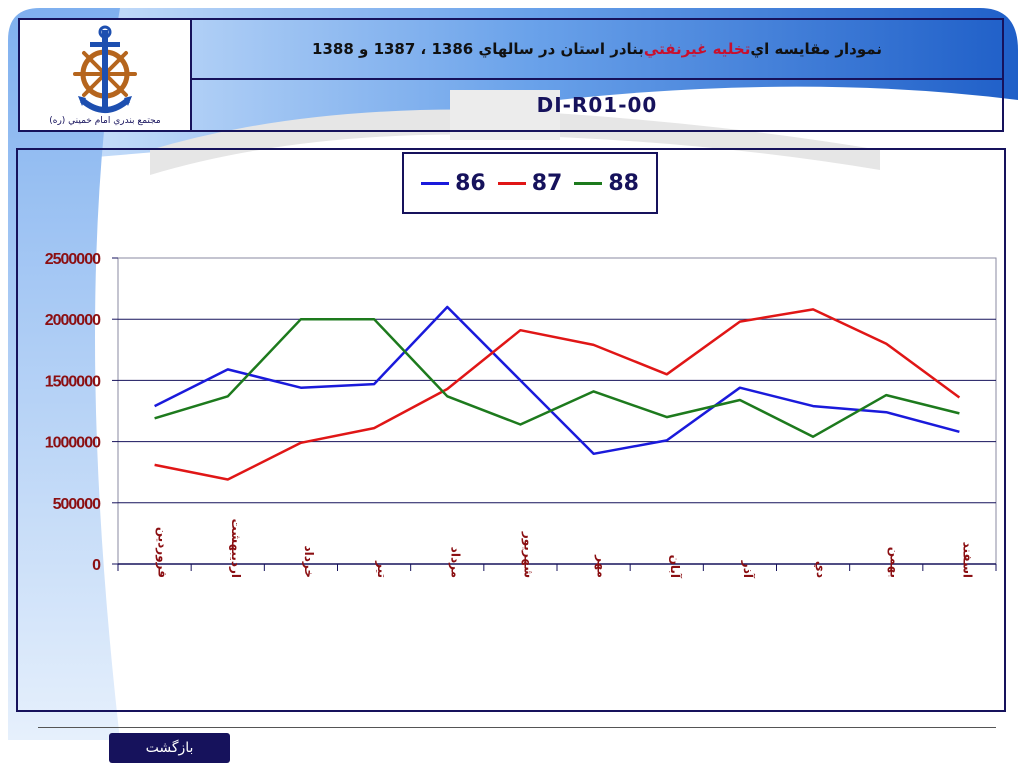 This screenshot has width=1024, height=768. I want to click on x-tick-label: فروردين, so click(162, 552).